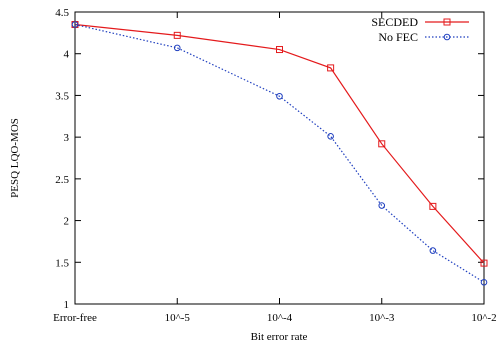 This screenshot has width=504, height=345. What do you see at coordinates (447, 22) in the screenshot?
I see `legend-marker-secded` at bounding box center [447, 22].